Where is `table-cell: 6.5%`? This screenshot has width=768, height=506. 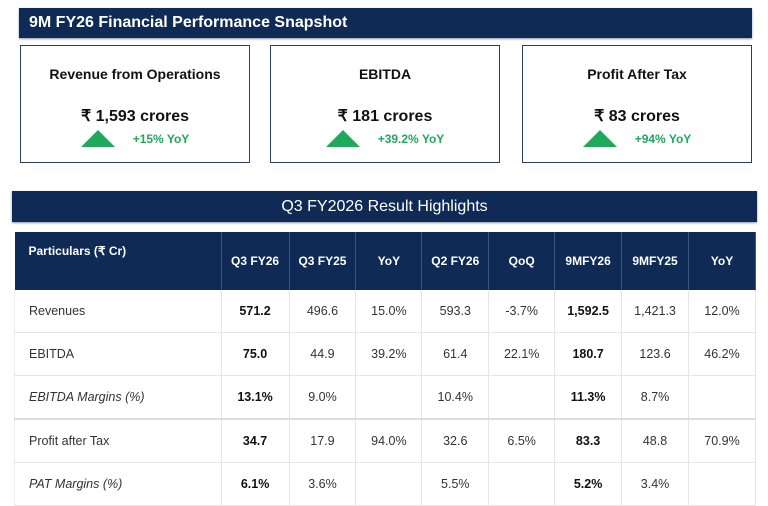
table-cell: 6.5% is located at coordinates (522, 440).